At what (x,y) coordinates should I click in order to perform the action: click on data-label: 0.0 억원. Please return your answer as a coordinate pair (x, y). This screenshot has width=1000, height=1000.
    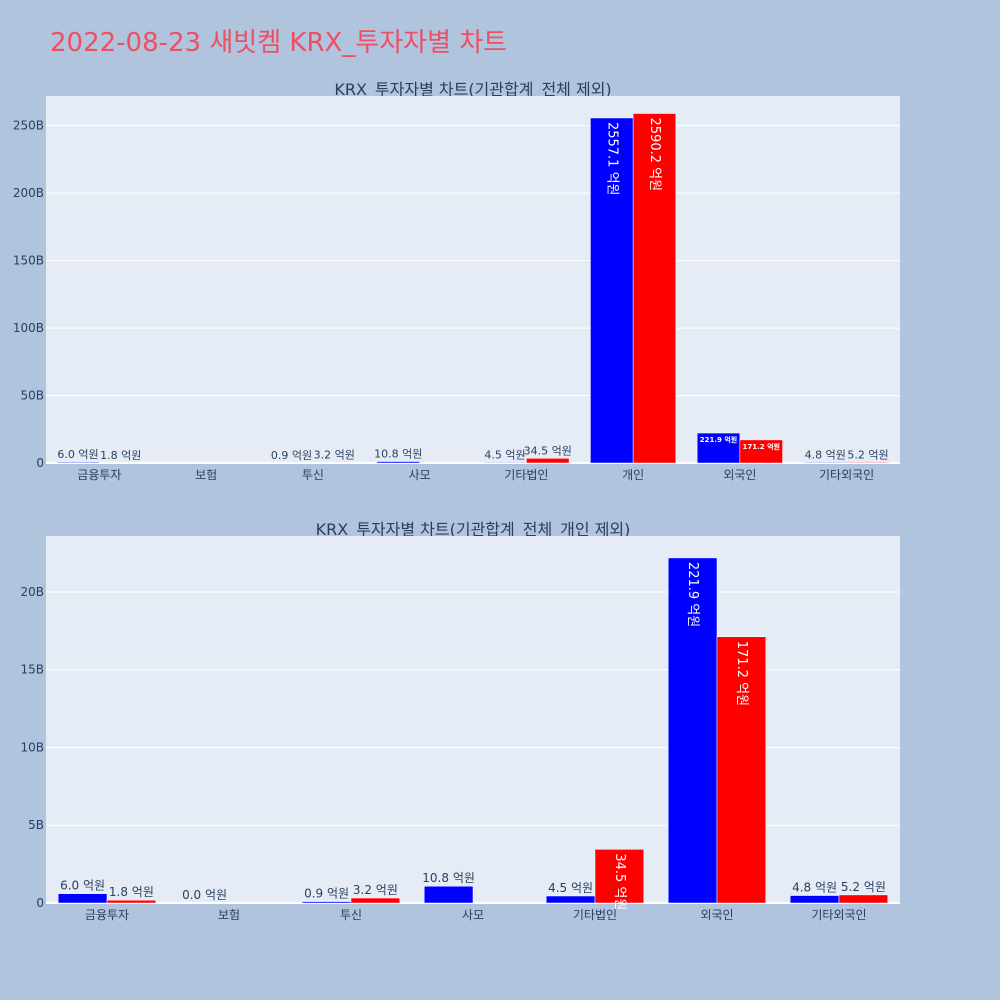
    Looking at the image, I should click on (204, 895).